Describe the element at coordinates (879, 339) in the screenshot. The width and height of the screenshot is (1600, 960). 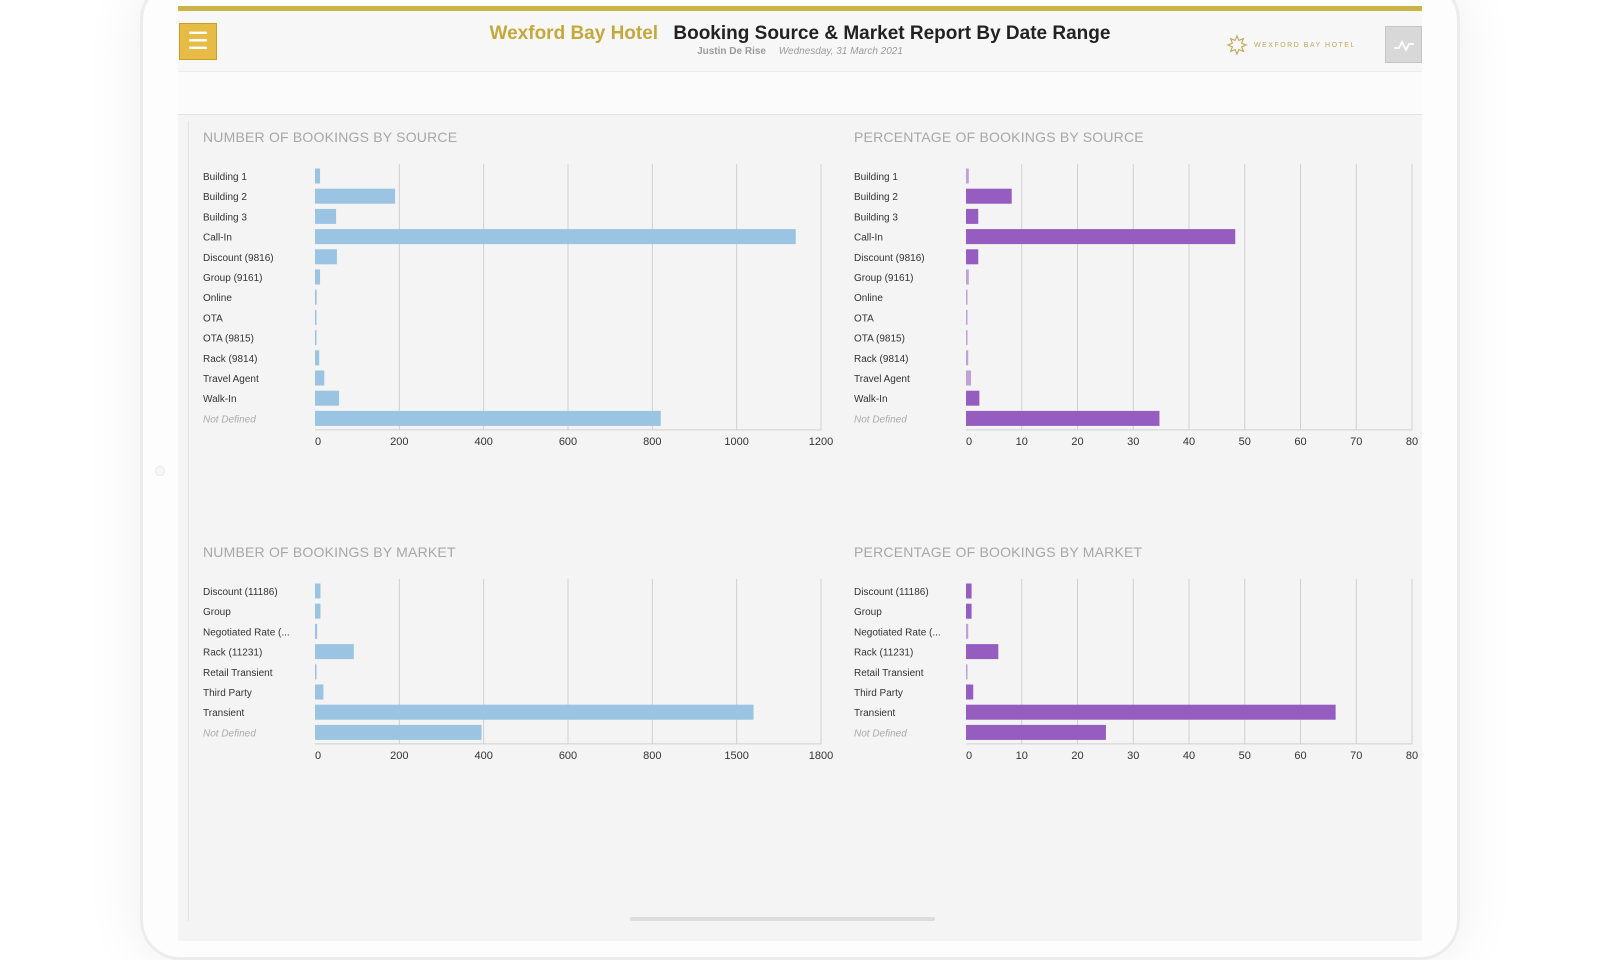
I see `category-label: OTA (9815)` at that location.